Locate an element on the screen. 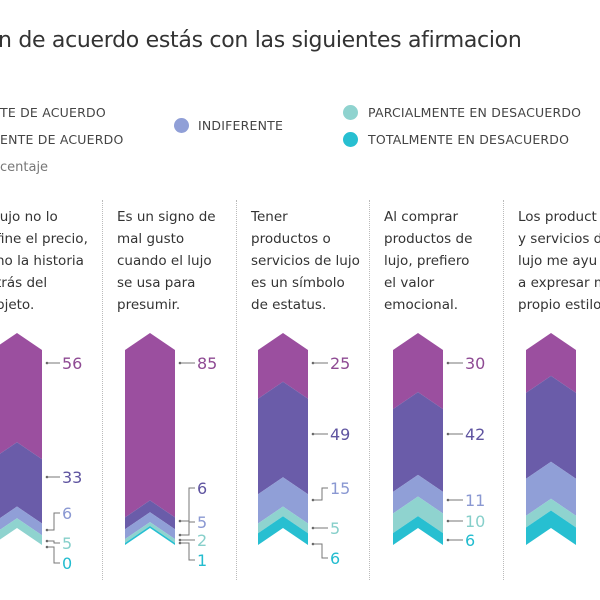  data-label: 1 is located at coordinates (202, 560).